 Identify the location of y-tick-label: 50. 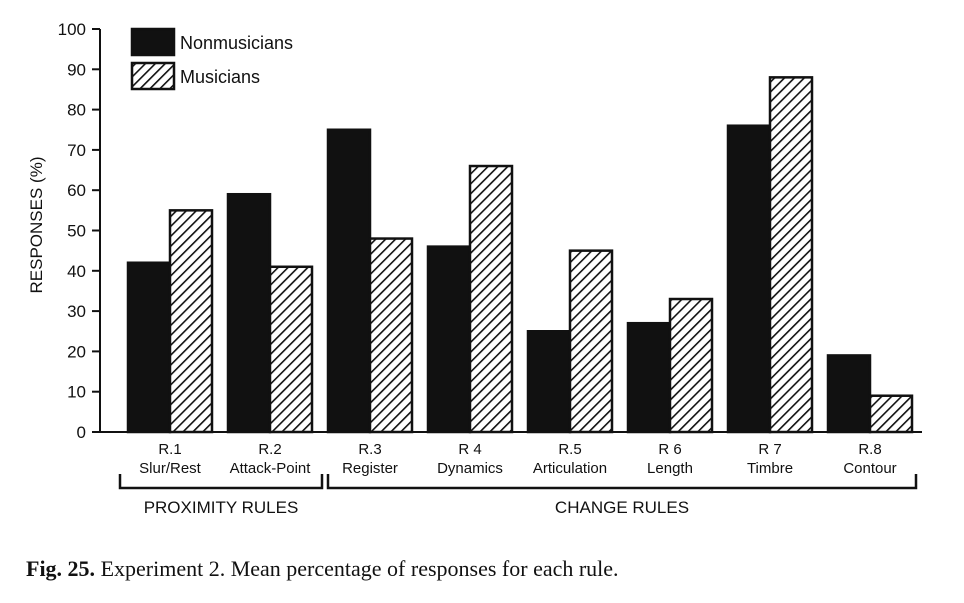
(76, 231).